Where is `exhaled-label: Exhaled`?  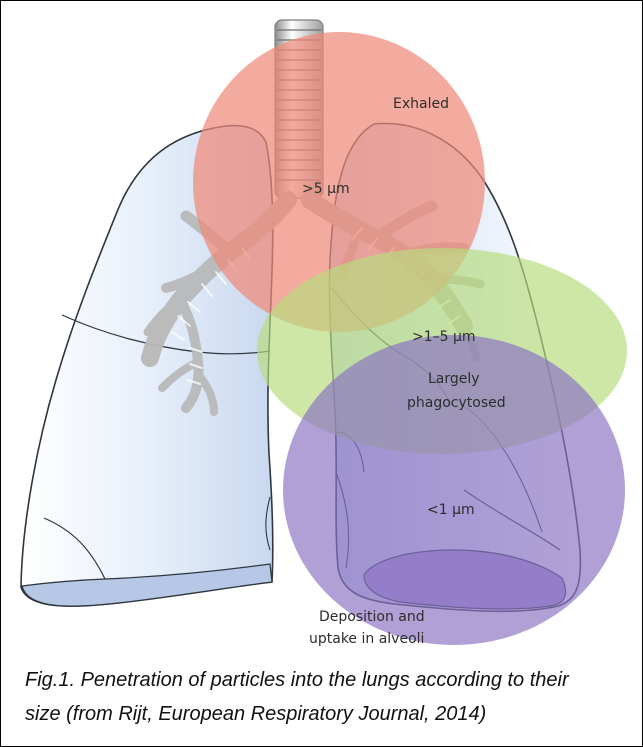 exhaled-label: Exhaled is located at coordinates (421, 104).